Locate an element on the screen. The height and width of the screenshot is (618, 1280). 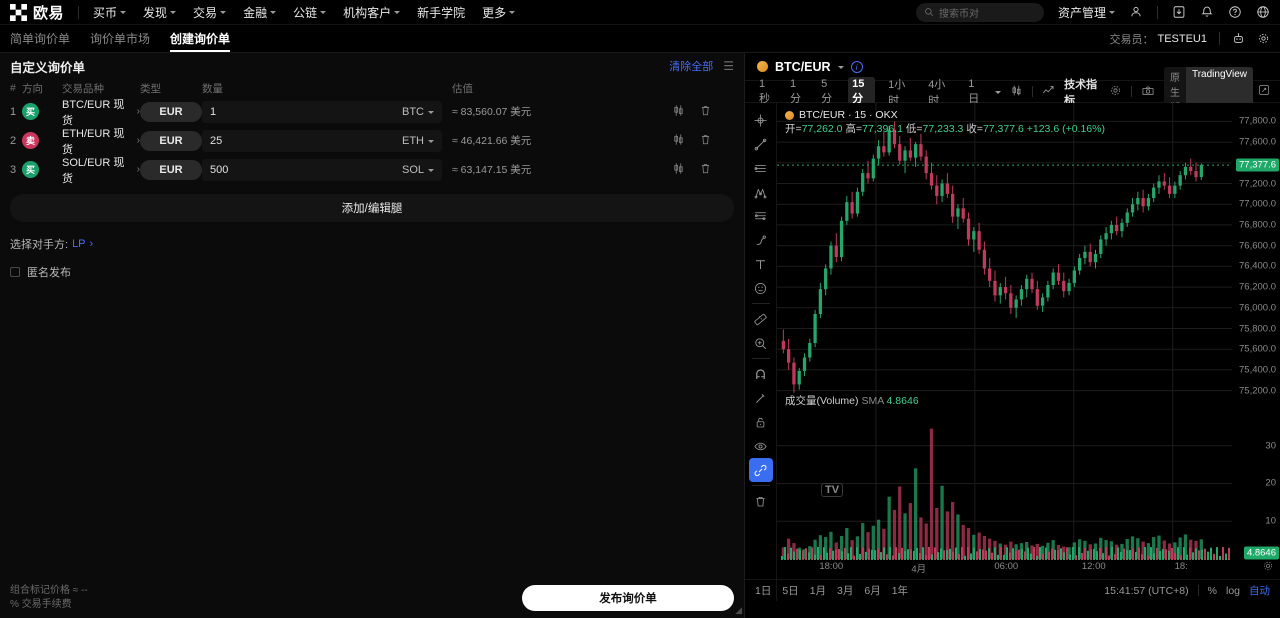
nav-item-discover: 发现 is located at coordinates (160, 12).